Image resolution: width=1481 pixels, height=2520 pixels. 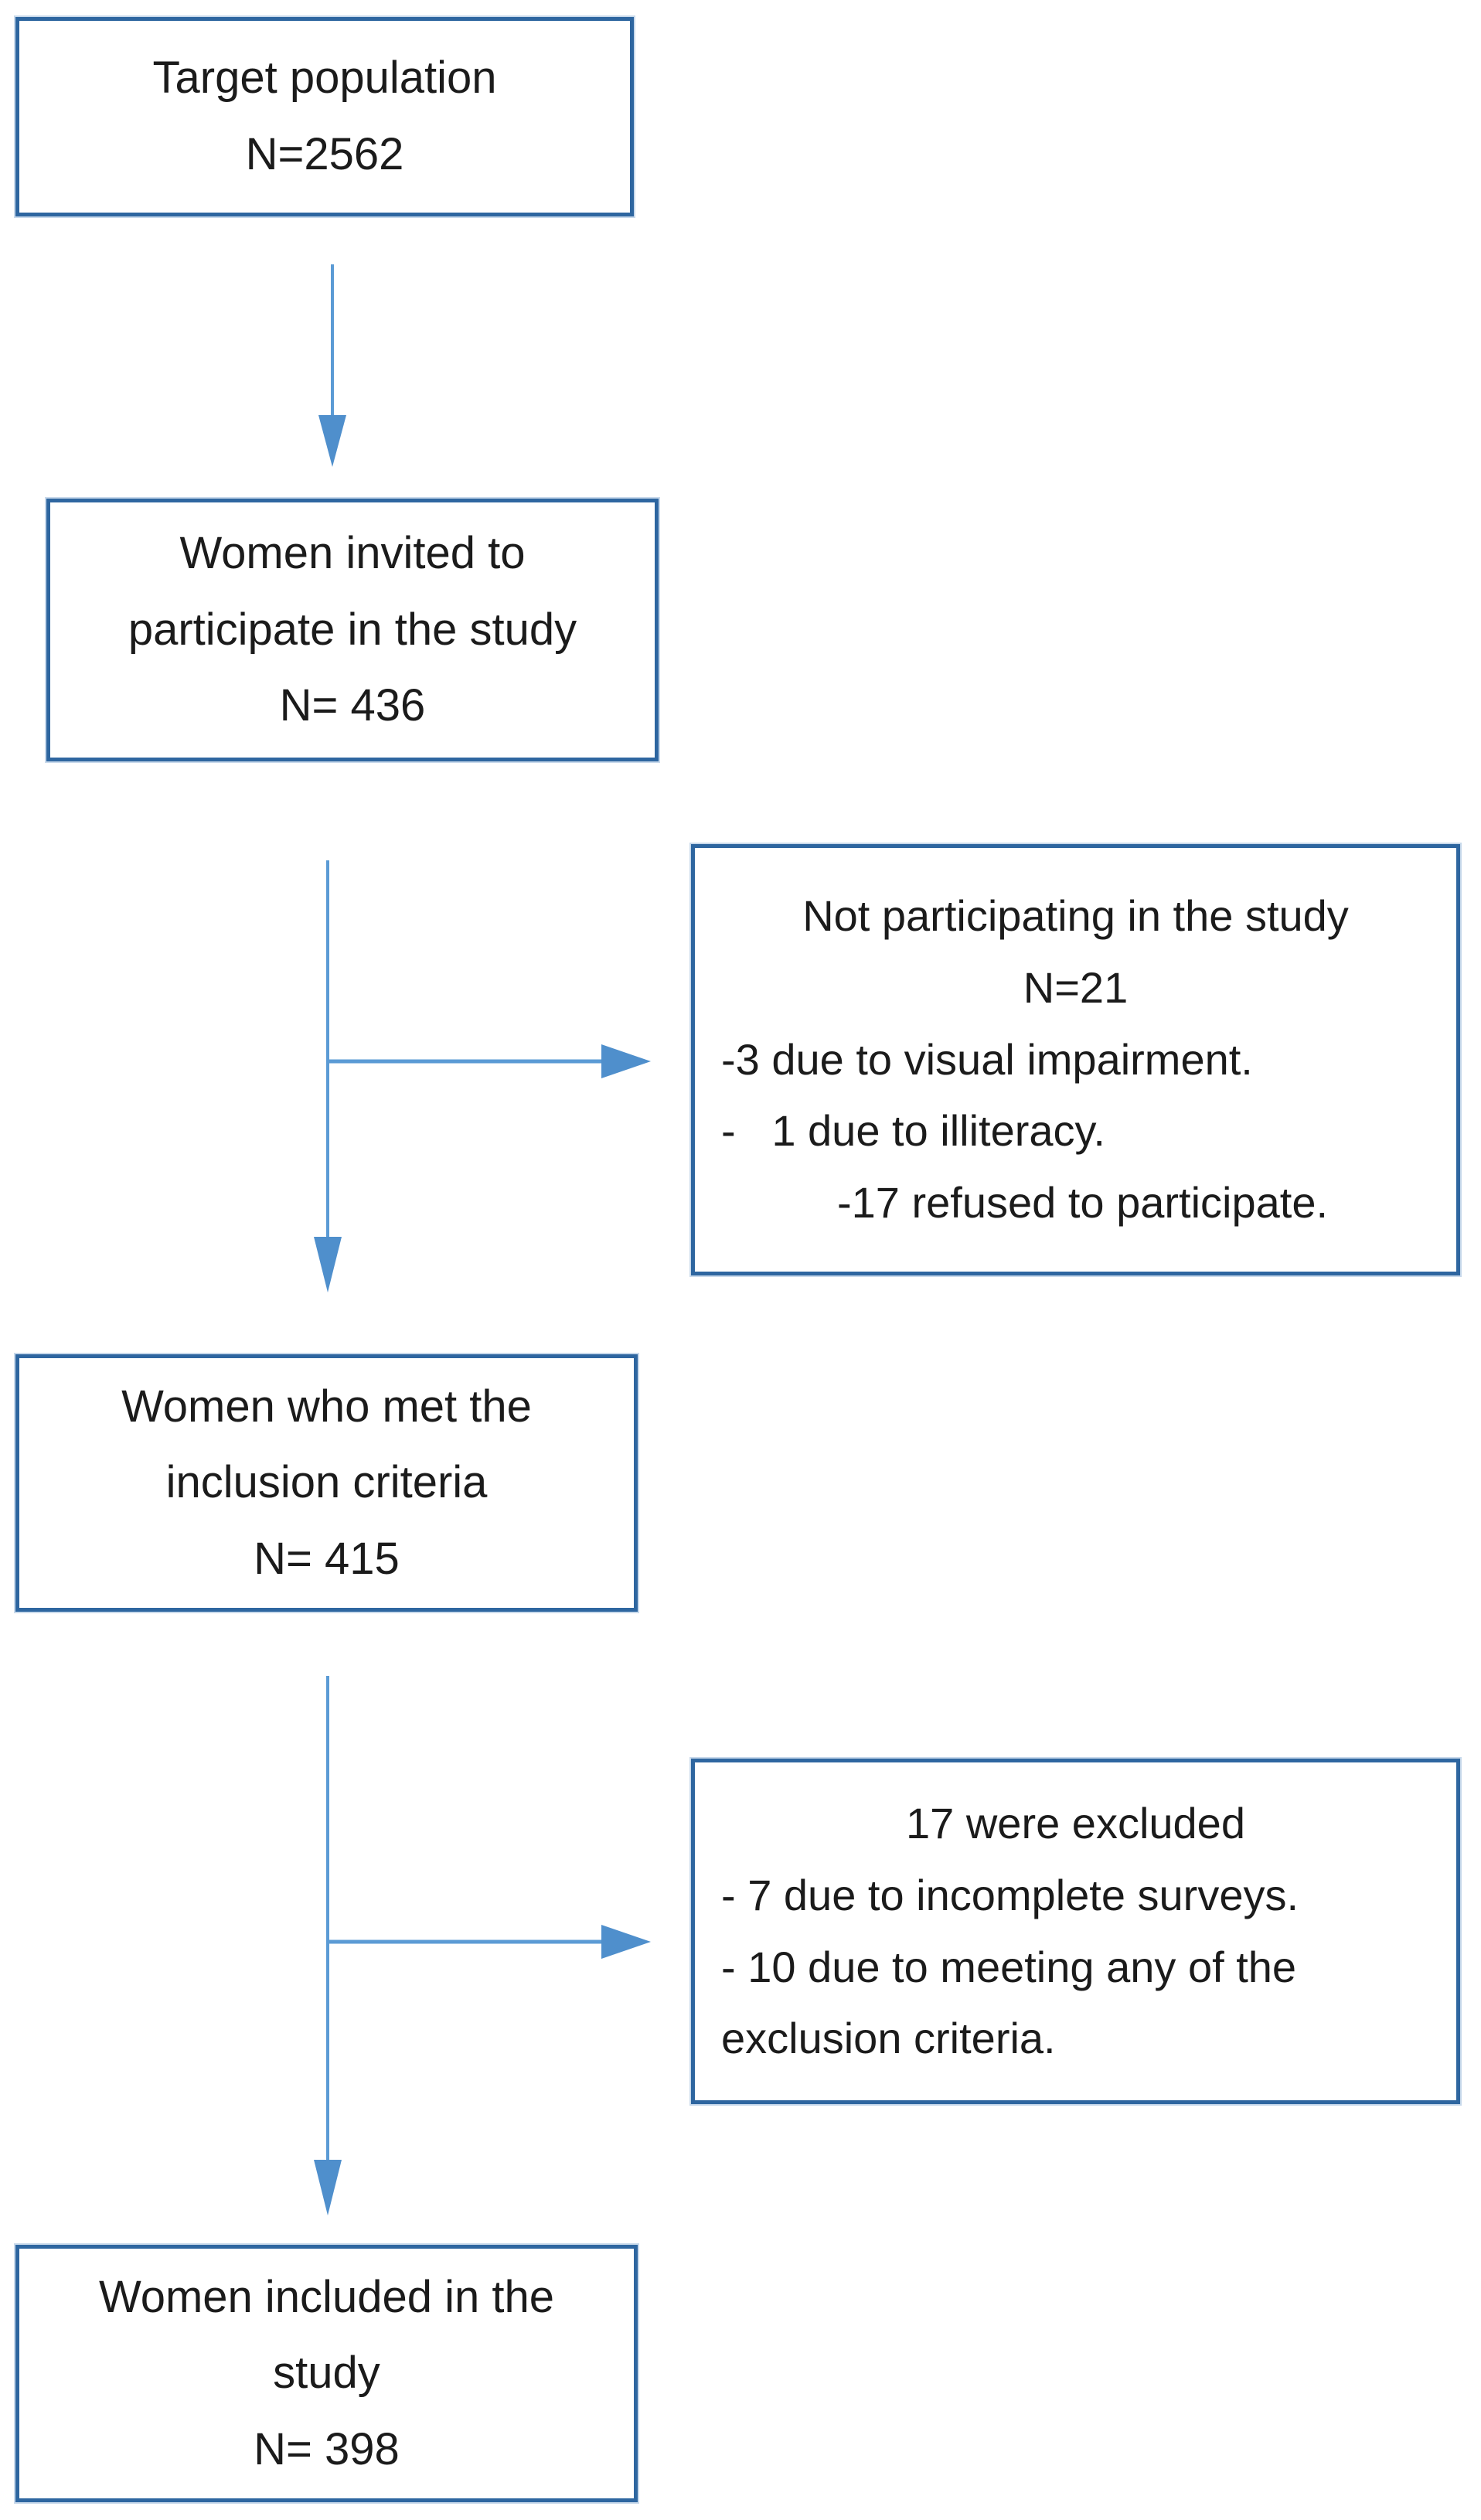 What do you see at coordinates (1083, 1203) in the screenshot?
I see `text-line: -17 refused to participate.` at bounding box center [1083, 1203].